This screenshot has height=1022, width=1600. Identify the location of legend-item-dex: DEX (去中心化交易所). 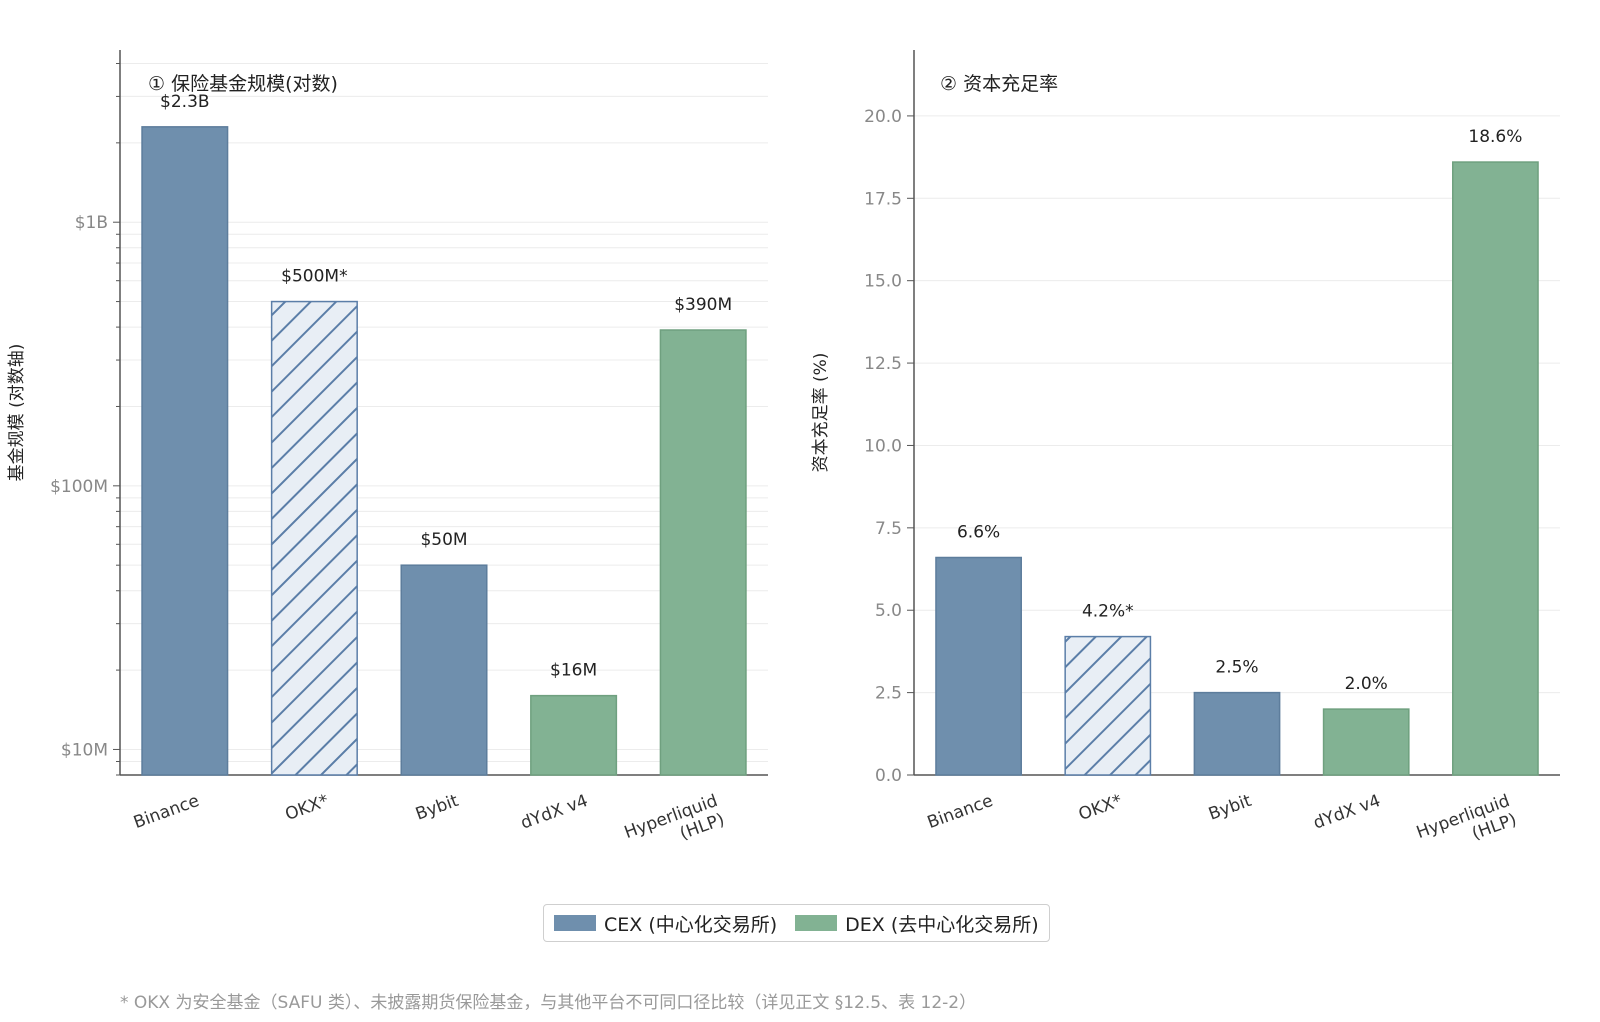
(917, 923).